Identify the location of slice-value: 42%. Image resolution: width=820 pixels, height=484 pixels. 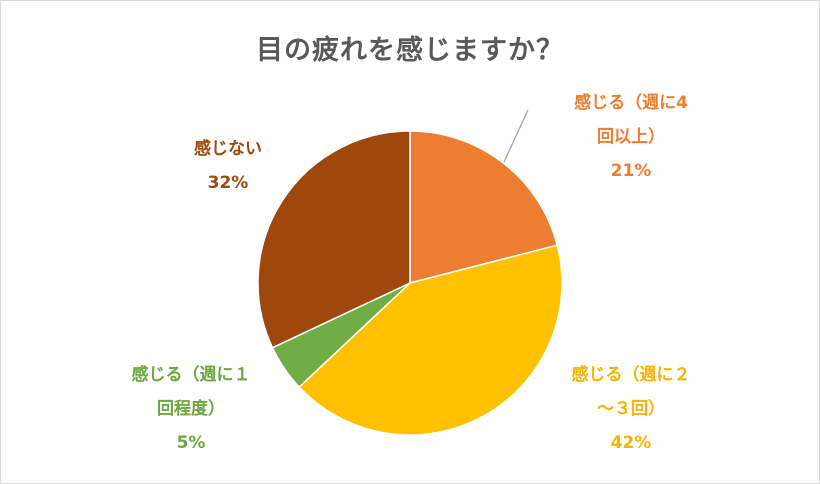
(631, 443).